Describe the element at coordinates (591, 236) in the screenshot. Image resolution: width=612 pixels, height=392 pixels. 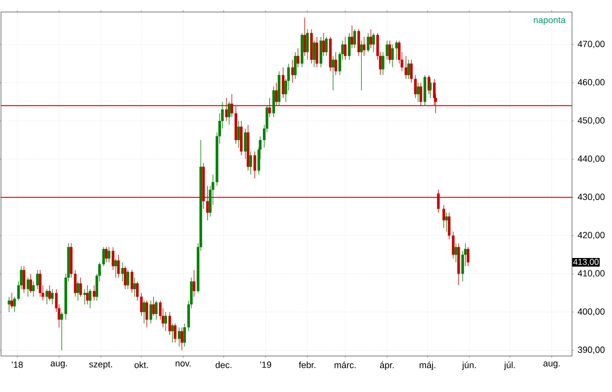
I see `y-tick-label: 420,00` at that location.